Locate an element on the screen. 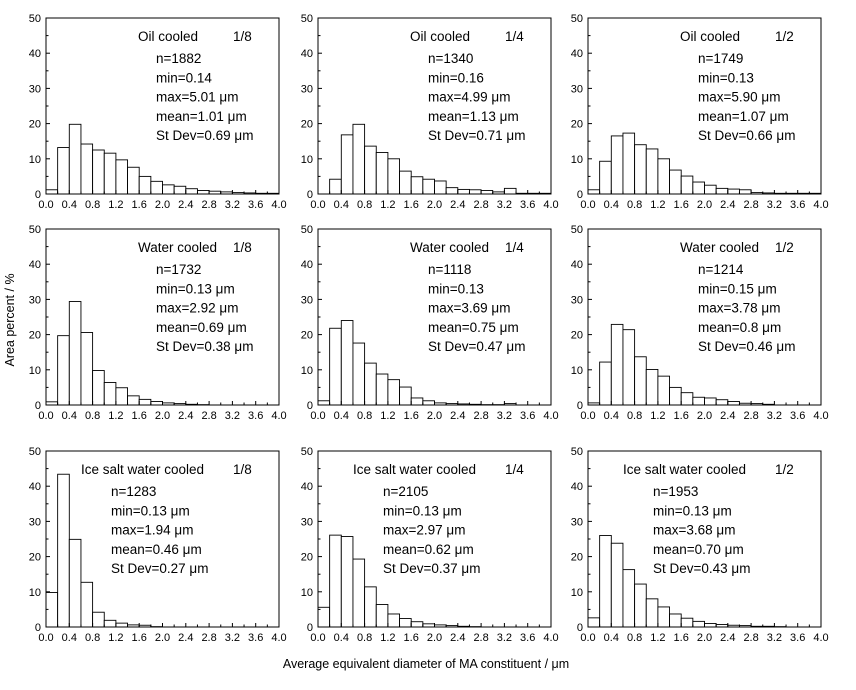 The image size is (856, 690). panel-stat-line: St Dev=0.43 μm is located at coordinates (701, 568).